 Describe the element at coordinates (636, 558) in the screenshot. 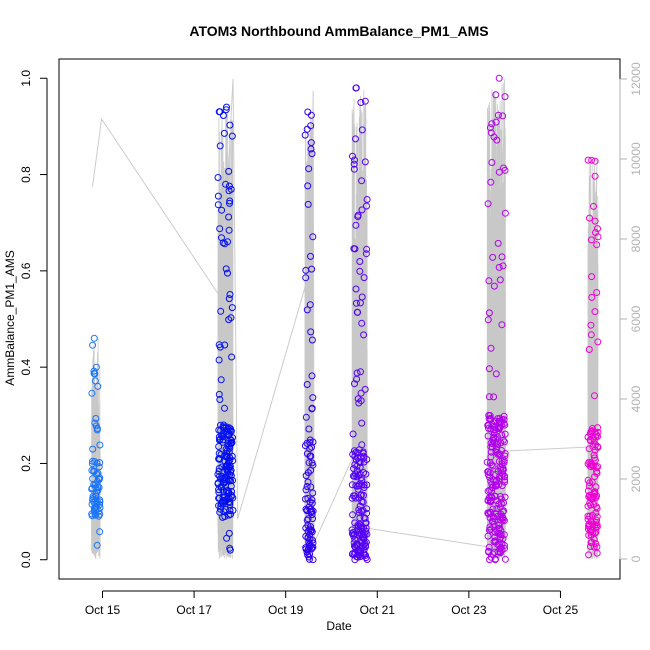

I see `y2-tick-label: 0` at that location.